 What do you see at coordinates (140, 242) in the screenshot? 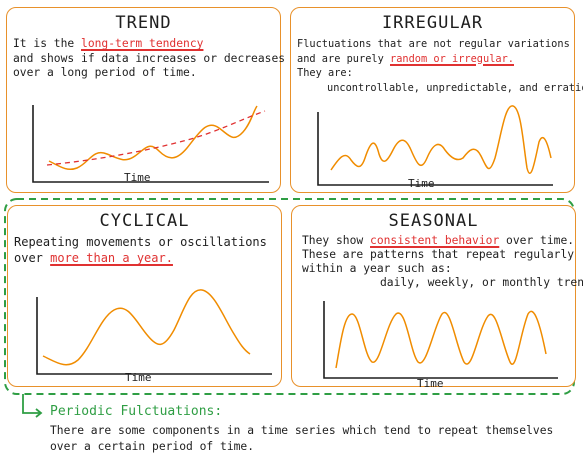
I see `cyclical-text-line1: Repeating movements or oscillations` at bounding box center [140, 242].